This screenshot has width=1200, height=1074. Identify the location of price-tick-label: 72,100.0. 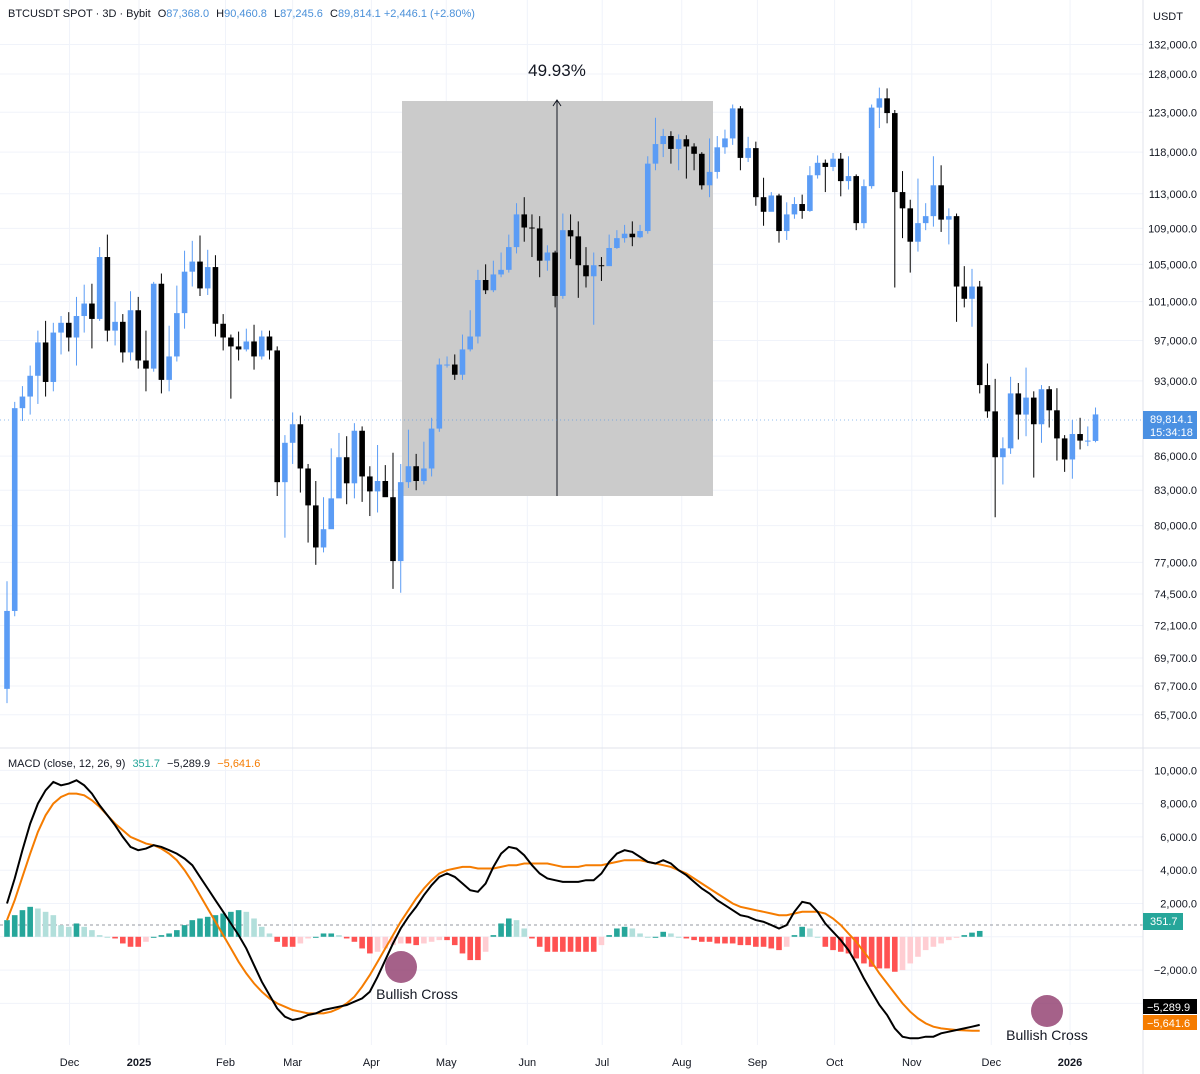
(1175, 626).